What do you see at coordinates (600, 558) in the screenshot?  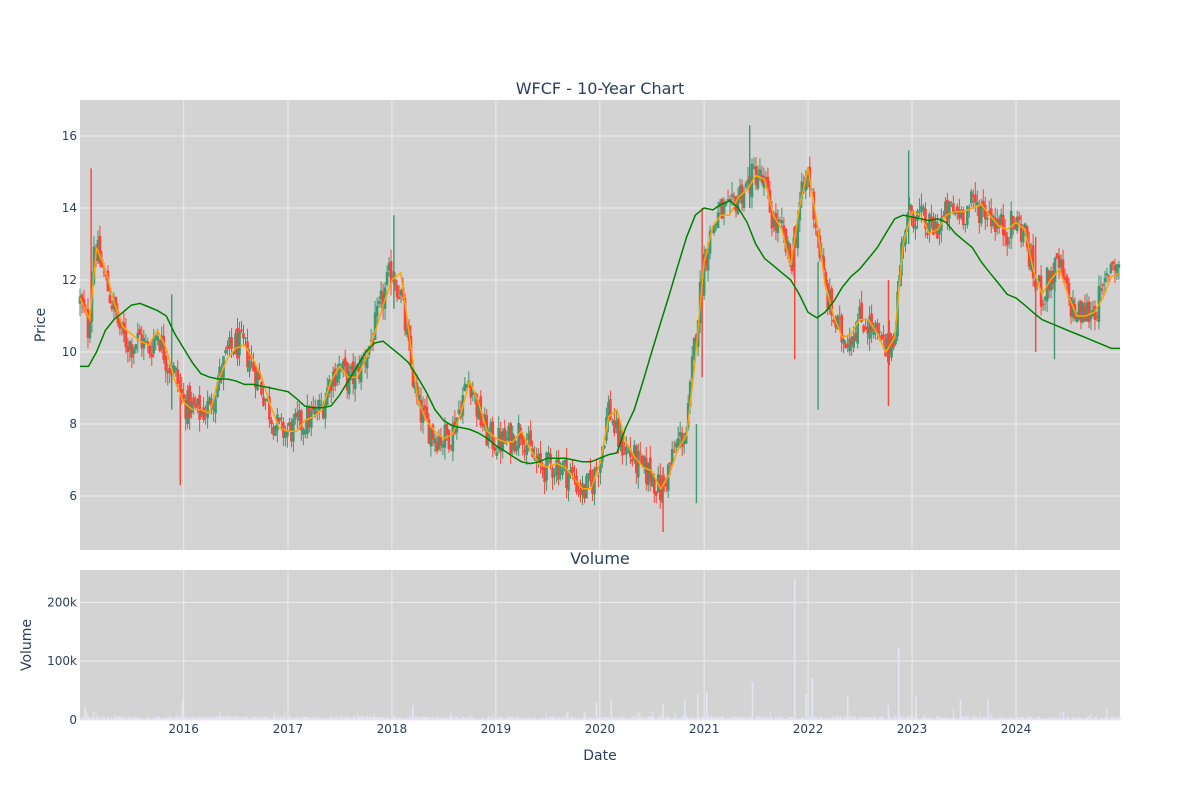 I see `volume-chart-title: Volume` at bounding box center [600, 558].